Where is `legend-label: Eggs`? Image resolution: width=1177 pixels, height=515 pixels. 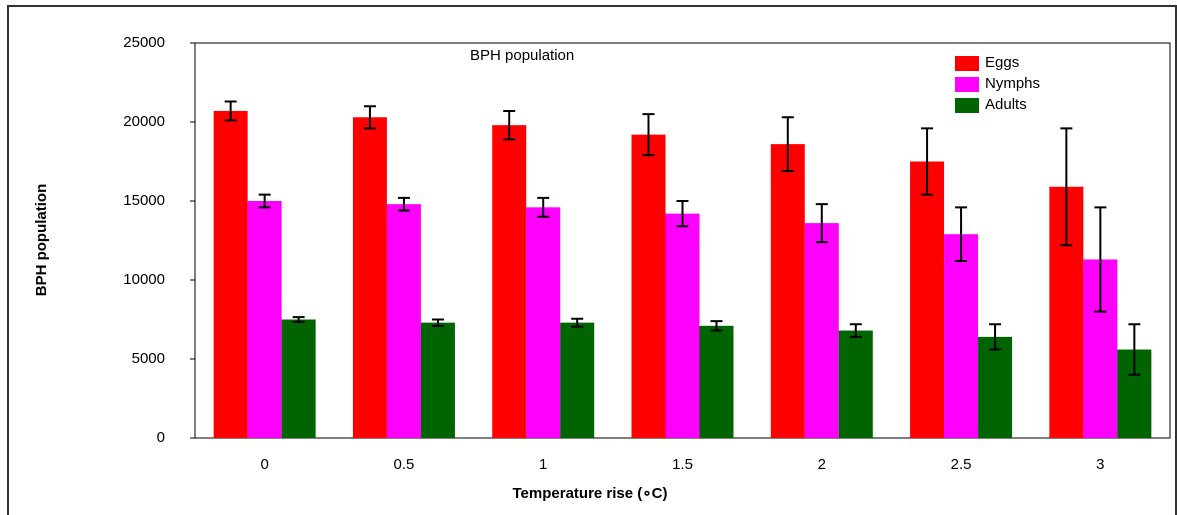 legend-label: Eggs is located at coordinates (1002, 62).